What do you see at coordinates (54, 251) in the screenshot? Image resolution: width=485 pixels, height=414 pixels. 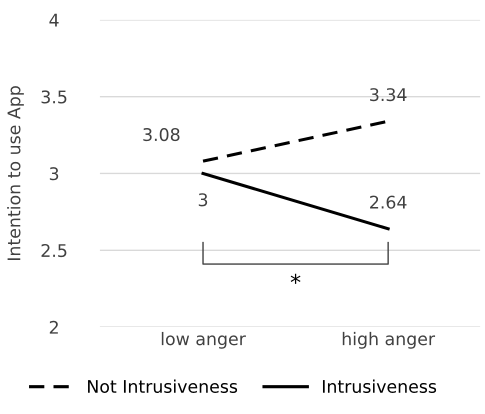 I see `y-tick-label: 2.5` at bounding box center [54, 251].